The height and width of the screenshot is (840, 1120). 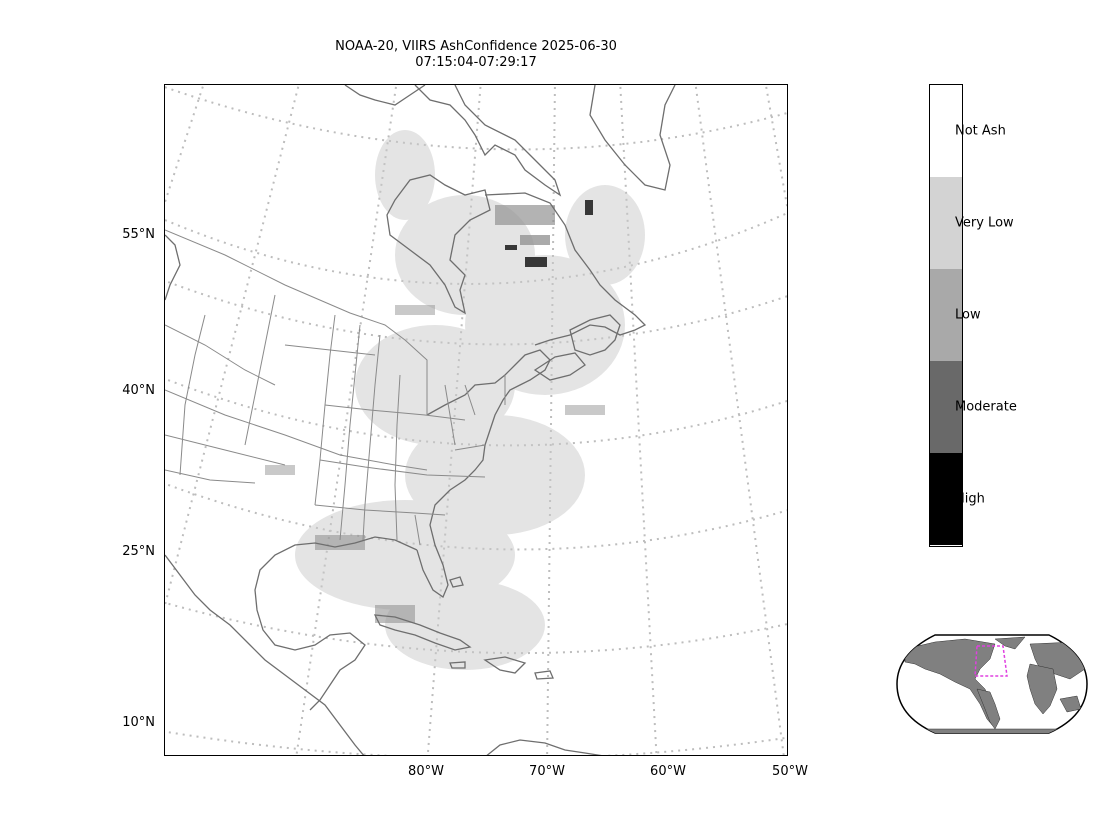 I want to click on parallel-30n, so click(x=476, y=516).